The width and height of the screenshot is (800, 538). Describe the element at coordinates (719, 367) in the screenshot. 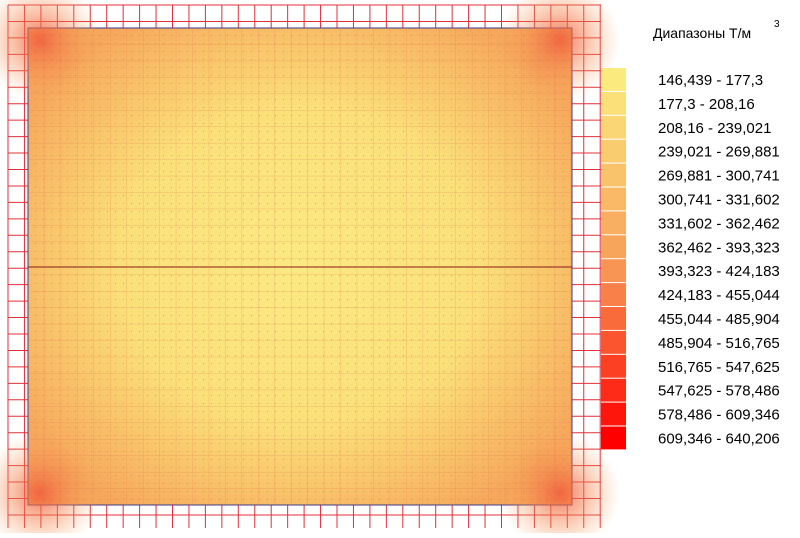

I see `legend-label: 516,765 - 547,625` at that location.